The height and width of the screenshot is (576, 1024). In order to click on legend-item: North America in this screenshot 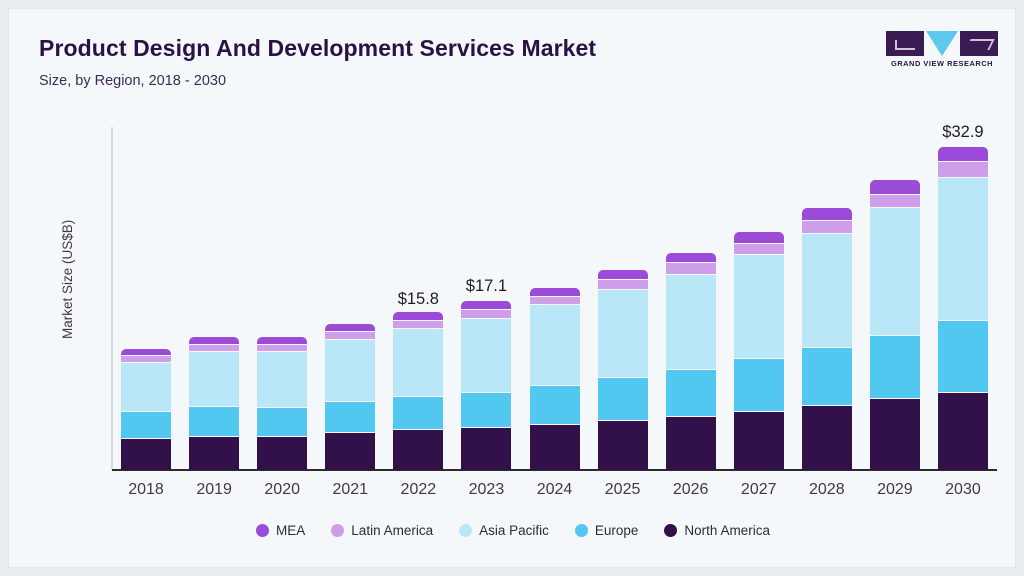, I will do `click(717, 530)`.